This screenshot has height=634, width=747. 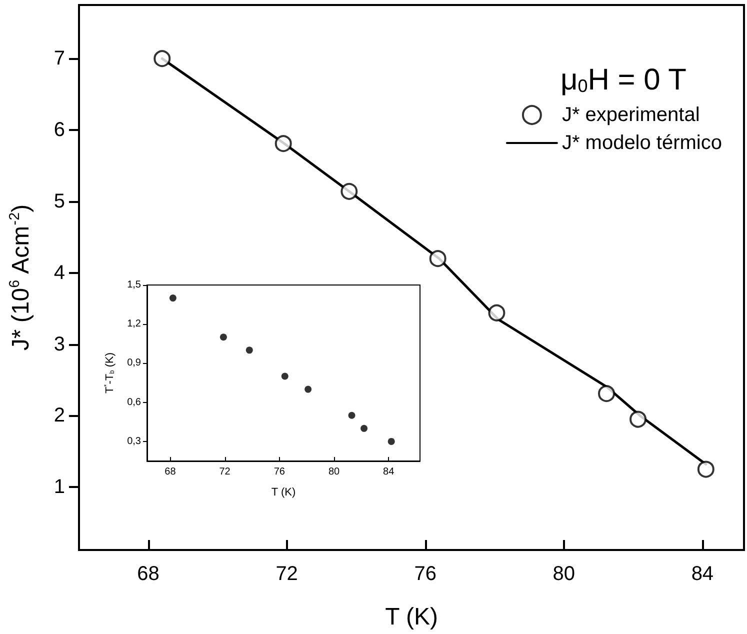 What do you see at coordinates (59, 344) in the screenshot?
I see `y-tick-label: 3` at bounding box center [59, 344].